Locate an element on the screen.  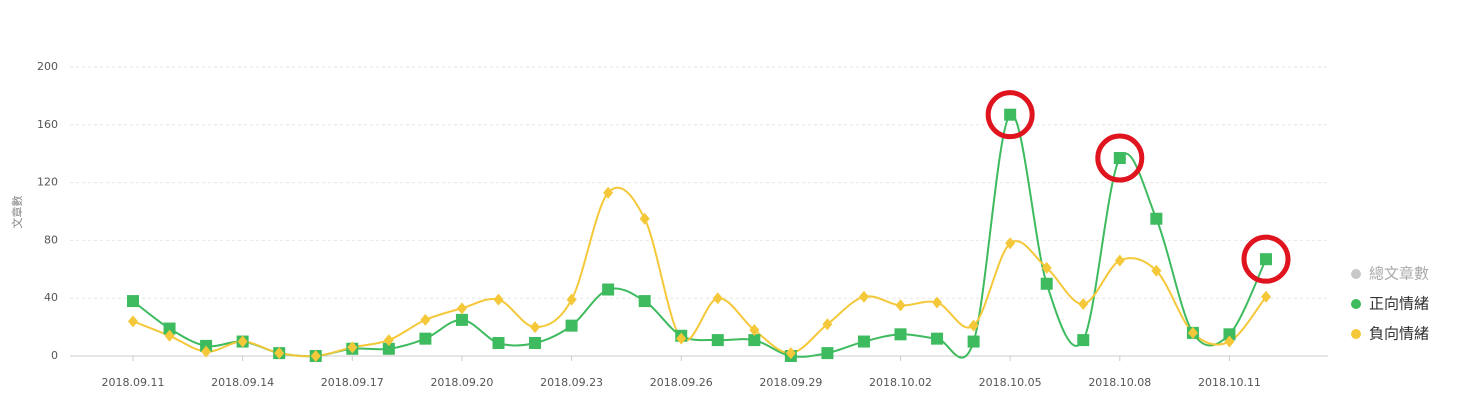
x-tick-label: 2018.09.11 is located at coordinates (133, 382).